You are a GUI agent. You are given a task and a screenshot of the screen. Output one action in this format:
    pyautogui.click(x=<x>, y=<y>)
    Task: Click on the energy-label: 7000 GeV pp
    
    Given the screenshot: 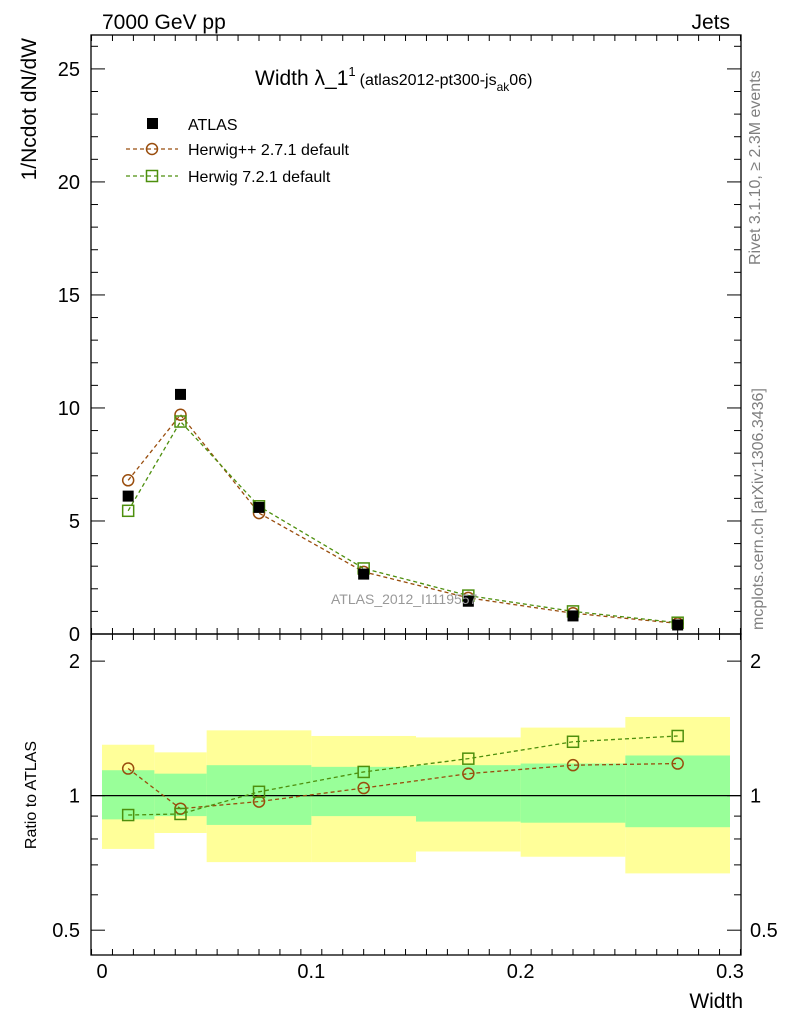 What is the action you would take?
    pyautogui.click(x=164, y=22)
    